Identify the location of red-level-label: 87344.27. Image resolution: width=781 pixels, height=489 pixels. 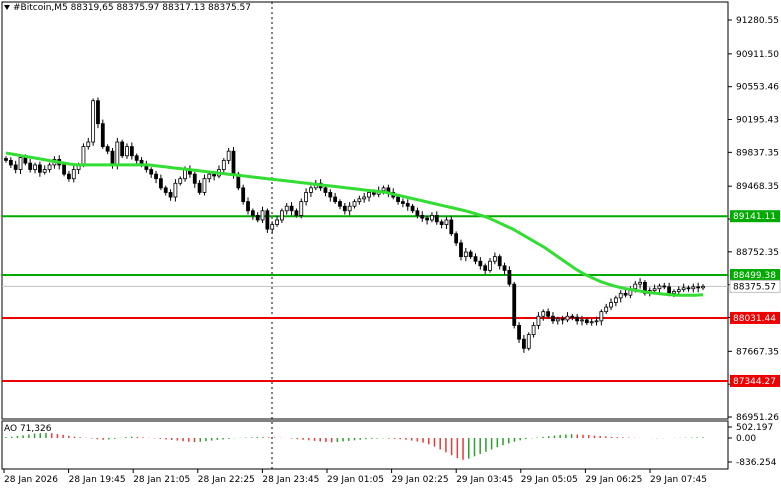
(754, 382).